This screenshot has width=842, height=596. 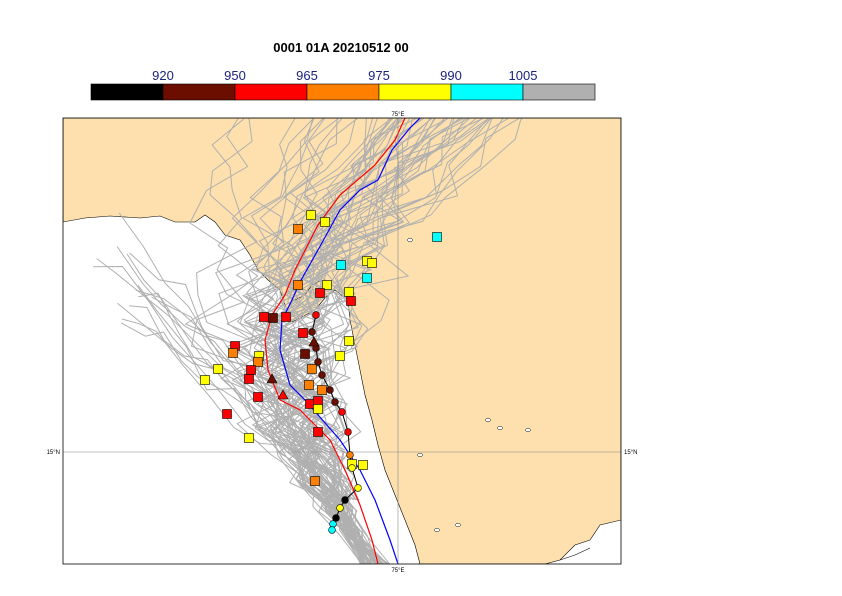 What do you see at coordinates (397, 571) in the screenshot?
I see `lon-label-bottom: 75°E` at bounding box center [397, 571].